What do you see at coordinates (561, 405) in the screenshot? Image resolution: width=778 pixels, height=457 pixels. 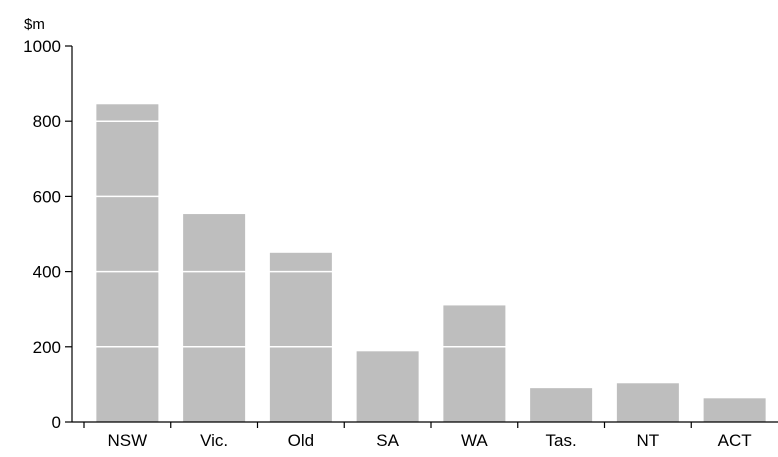 I see `bar-tas` at bounding box center [561, 405].